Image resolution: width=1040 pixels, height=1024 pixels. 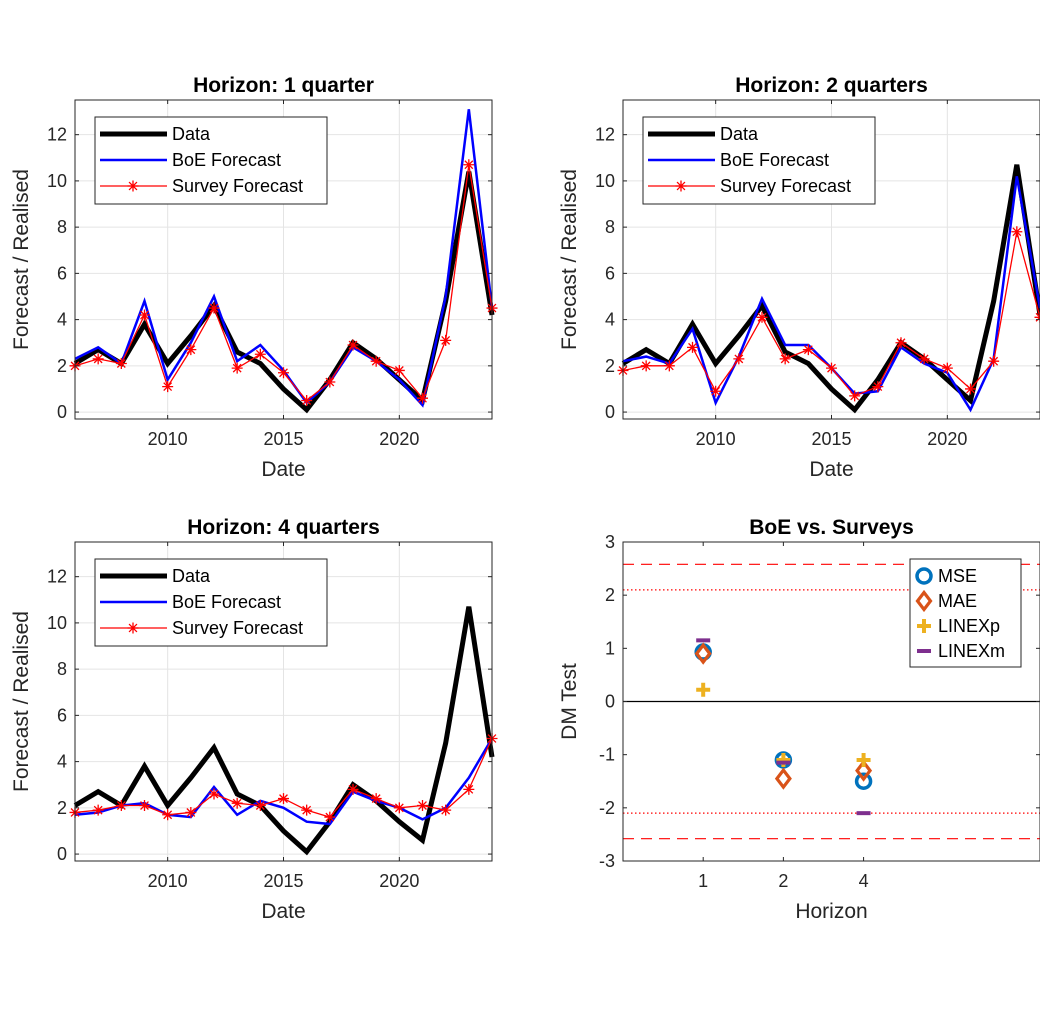 What do you see at coordinates (957, 601) in the screenshot?
I see `legend-label: MAE` at bounding box center [957, 601].